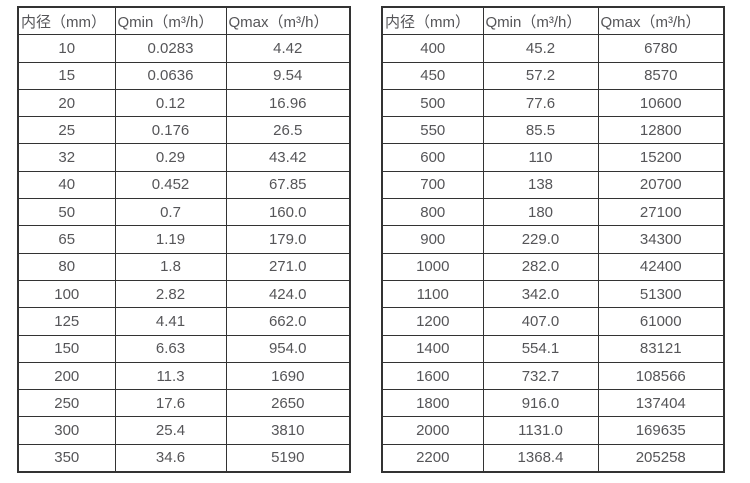 This screenshot has width=750, height=483. I want to click on table-cell: 67.85, so click(288, 185).